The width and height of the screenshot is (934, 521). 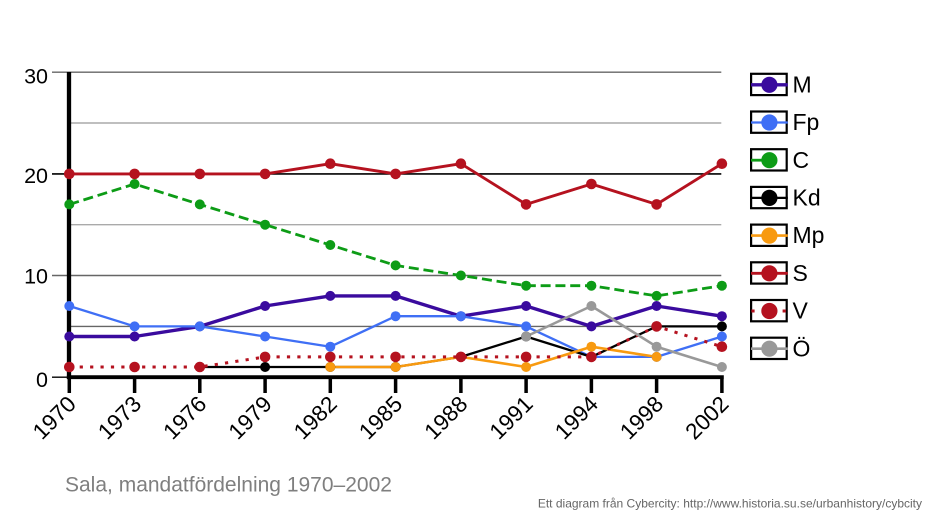 I want to click on svg-text: M, so click(x=802, y=84).